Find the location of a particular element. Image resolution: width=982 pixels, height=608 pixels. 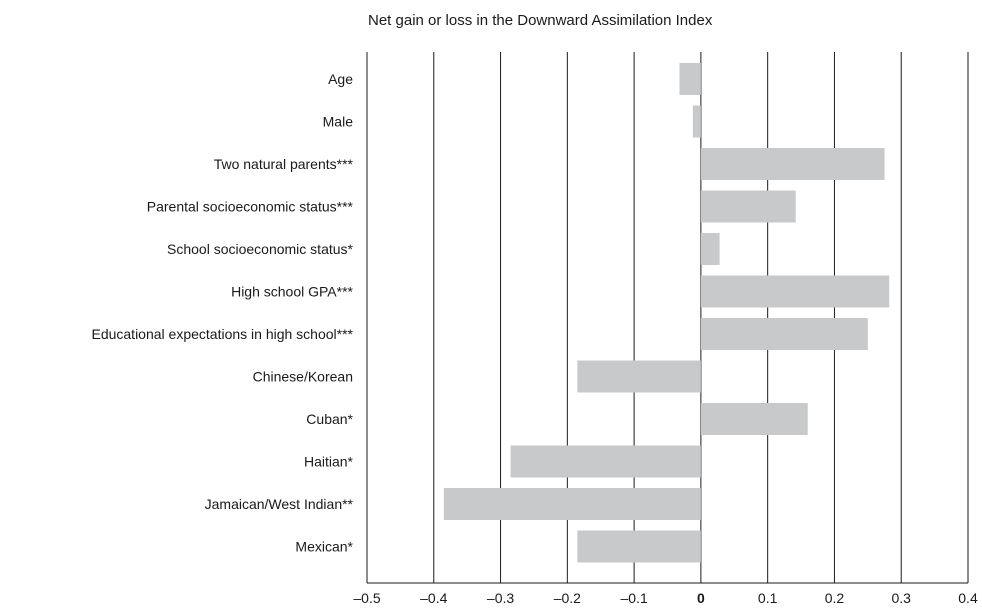

x-tick-label: 0.3 is located at coordinates (901, 598).